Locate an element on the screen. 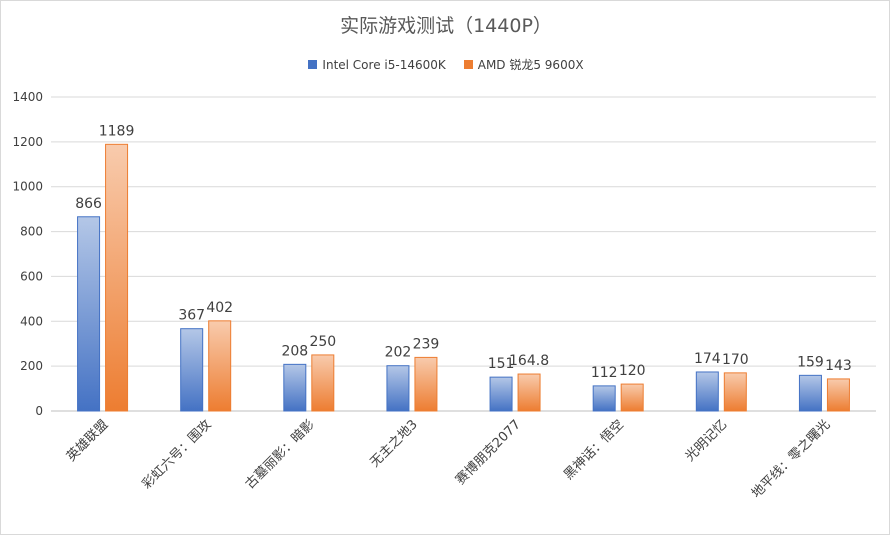 This screenshot has height=536, width=890. data-label: 120 is located at coordinates (632, 371).